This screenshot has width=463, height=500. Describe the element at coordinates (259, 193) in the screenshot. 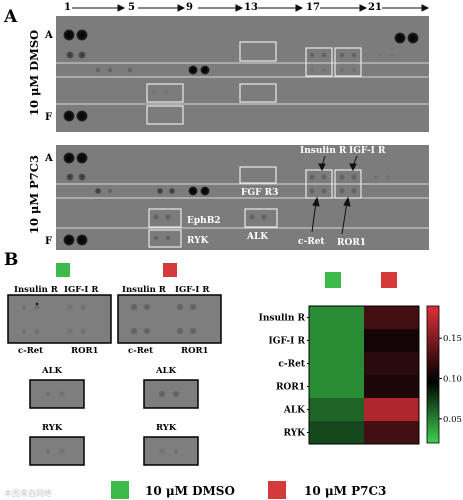

I see `annotation-fgf-r3: FGF R3` at that location.